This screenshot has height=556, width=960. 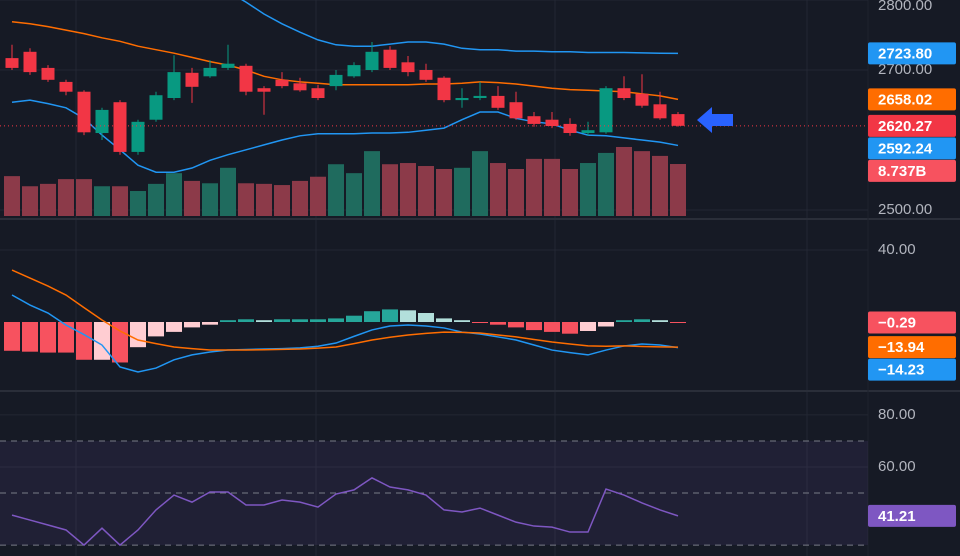 I want to click on price-badge-label: −14.23, so click(x=901, y=370).